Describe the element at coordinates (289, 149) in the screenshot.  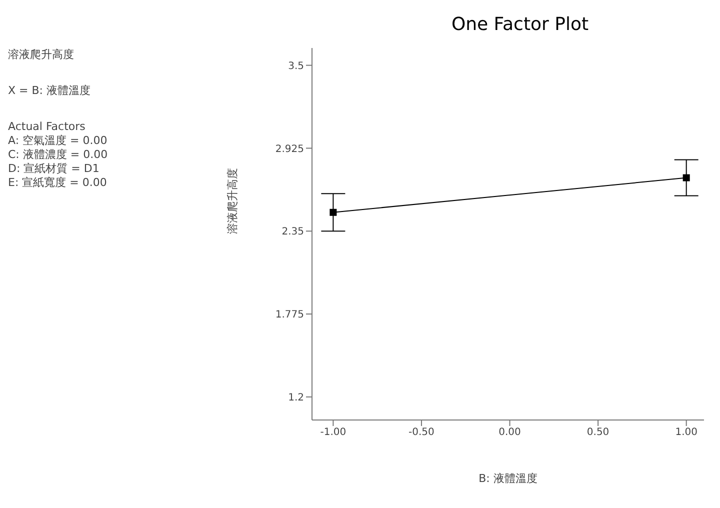
I see `y-tick-label: 2.925` at that location.